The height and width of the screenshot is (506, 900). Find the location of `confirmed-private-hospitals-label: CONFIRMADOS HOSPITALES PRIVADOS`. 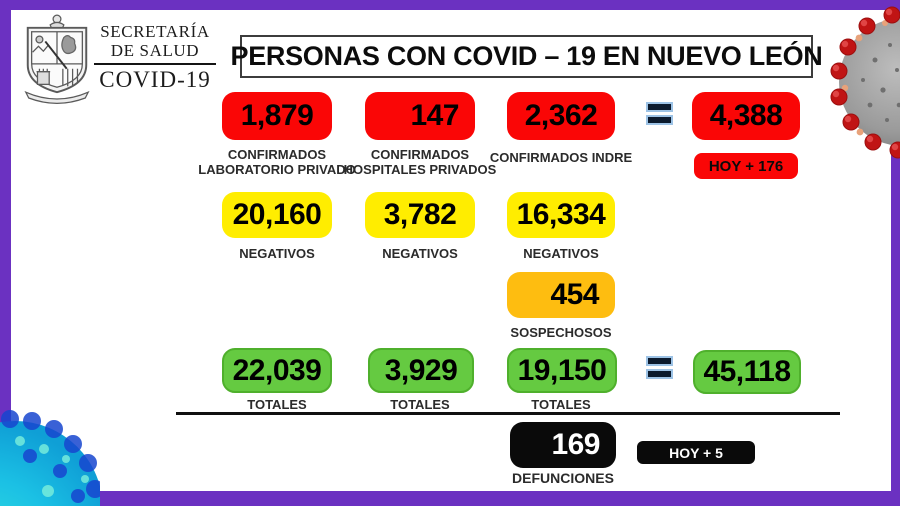

confirmed-private-hospitals-label: CONFIRMADOS HOSPITALES PRIVADOS is located at coordinates (420, 162).